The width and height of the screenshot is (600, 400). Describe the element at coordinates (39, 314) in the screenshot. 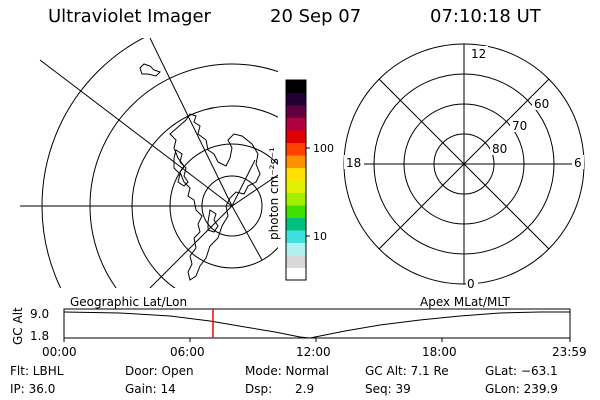

I see `timeline-y-tick-high: 9.0` at that location.